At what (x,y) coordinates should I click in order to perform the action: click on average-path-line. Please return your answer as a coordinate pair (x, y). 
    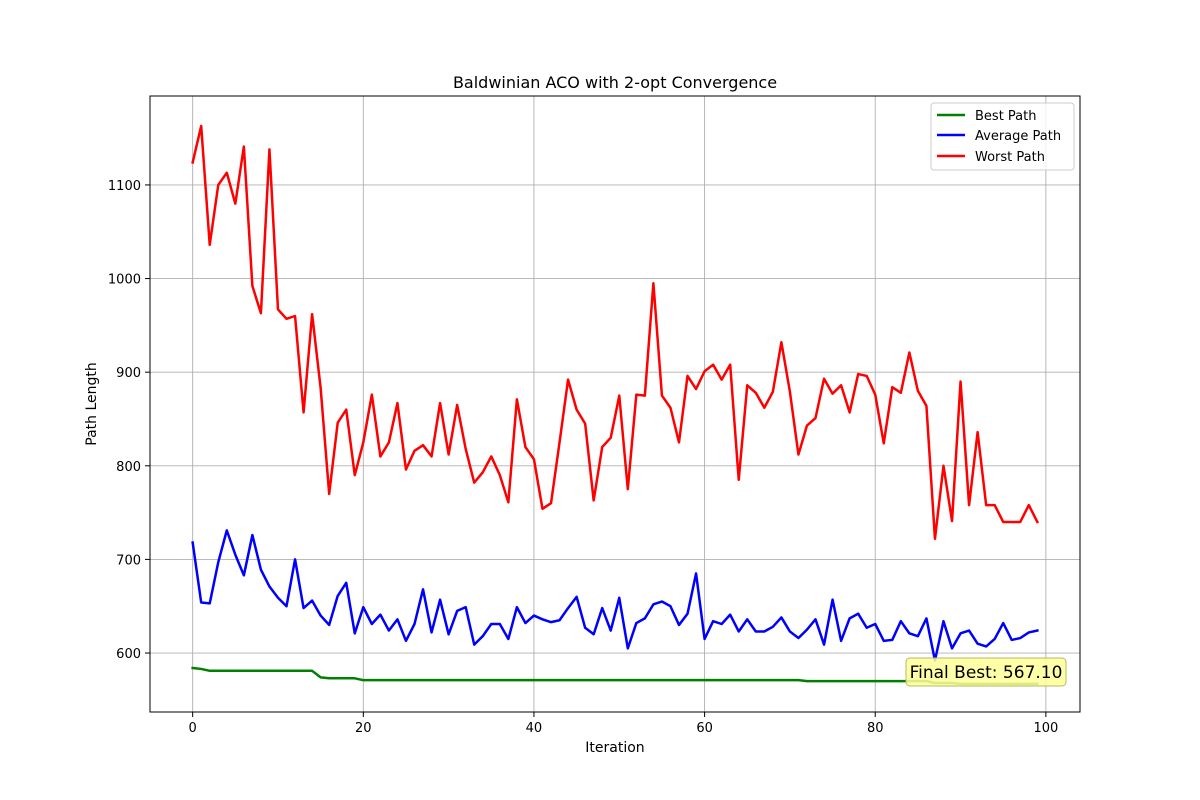
    Looking at the image, I should click on (615, 595).